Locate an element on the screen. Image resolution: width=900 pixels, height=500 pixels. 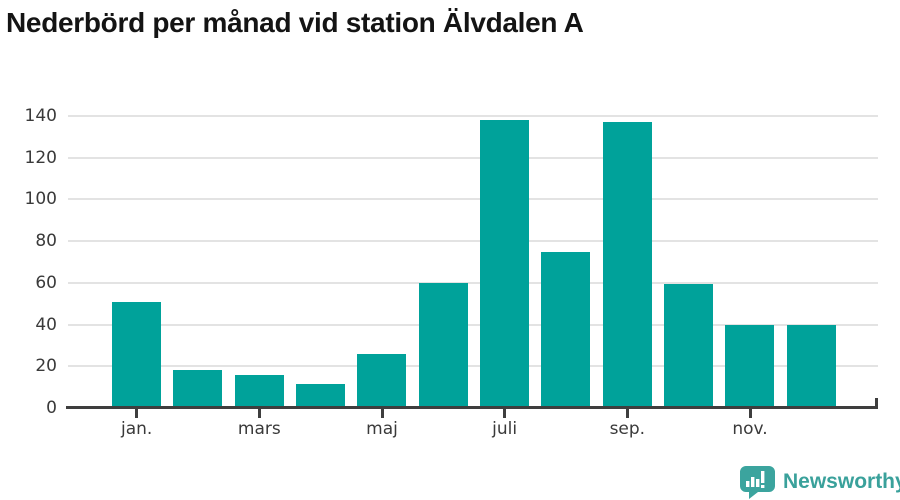
newsworthy-logo-icon is located at coordinates (757, 482).